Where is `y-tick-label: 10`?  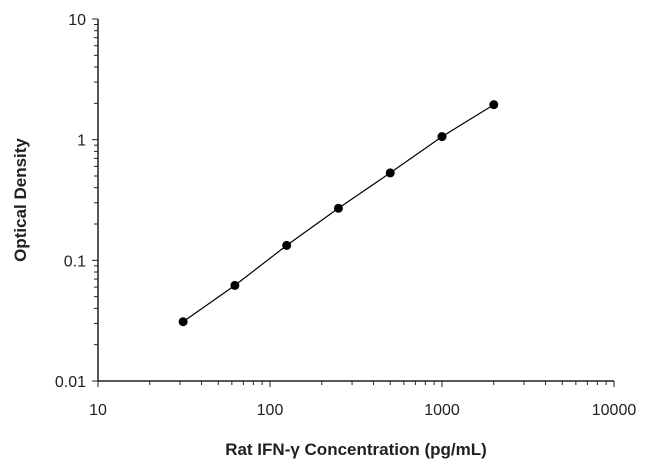
y-tick-label: 10 is located at coordinates (77, 20).